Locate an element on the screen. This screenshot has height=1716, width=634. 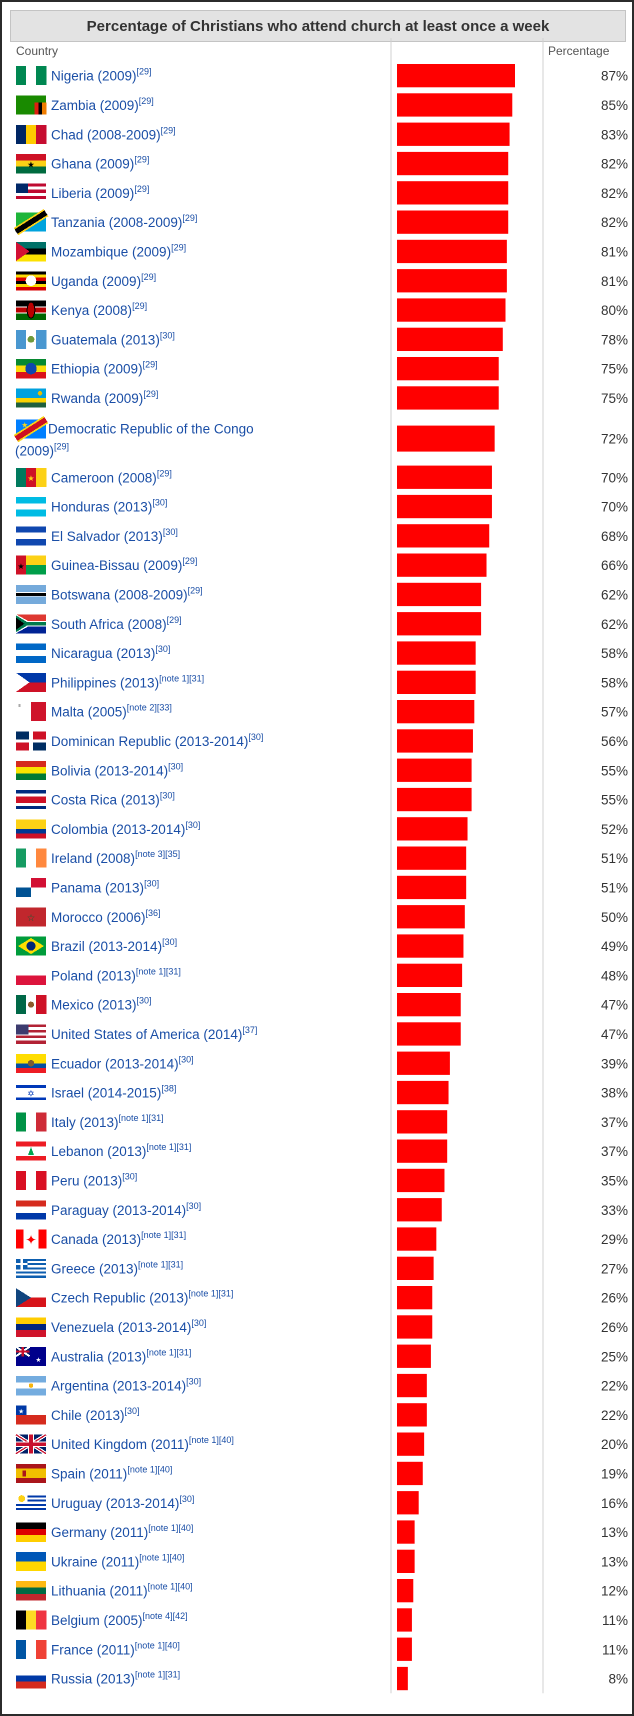
country-label: Czech Republic (2013)[note 1][31] is located at coordinates (142, 1297).